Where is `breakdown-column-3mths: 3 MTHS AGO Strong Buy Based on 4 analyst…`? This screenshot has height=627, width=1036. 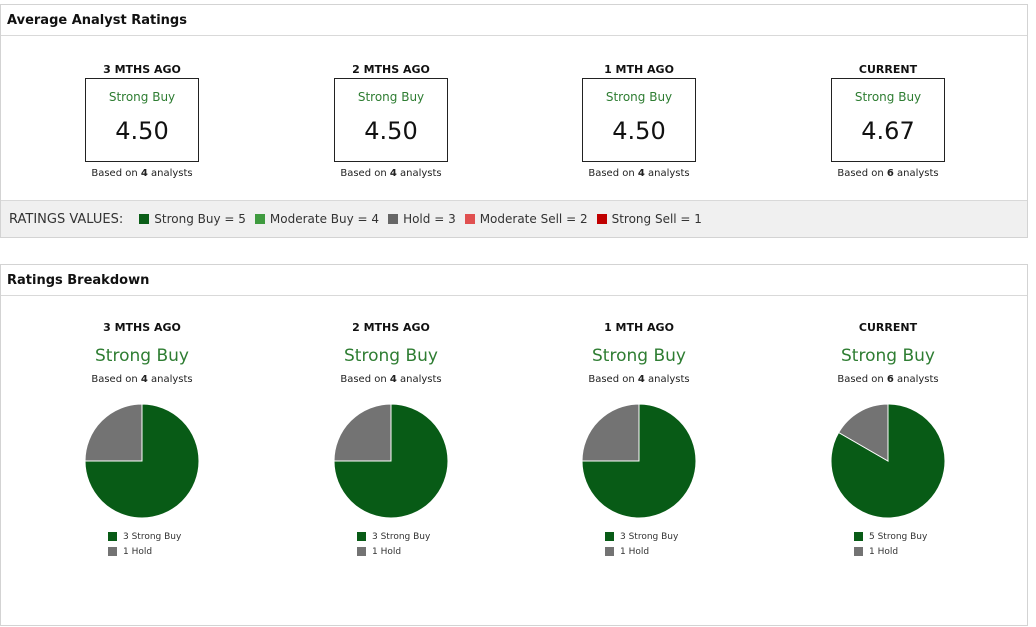
breakdown-column-3mths: 3 MTHS AGO Strong Buy Based on 4 analyst… is located at coordinates (142, 353).